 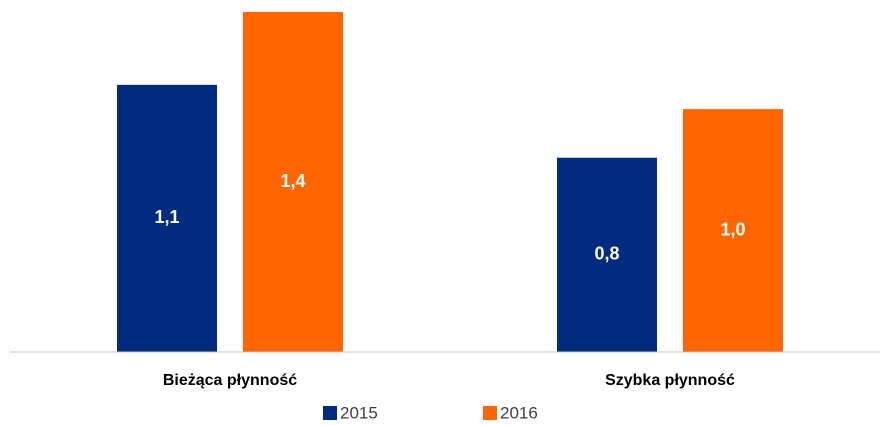 What do you see at coordinates (359, 412) in the screenshot?
I see `legend-label: 2015` at bounding box center [359, 412].